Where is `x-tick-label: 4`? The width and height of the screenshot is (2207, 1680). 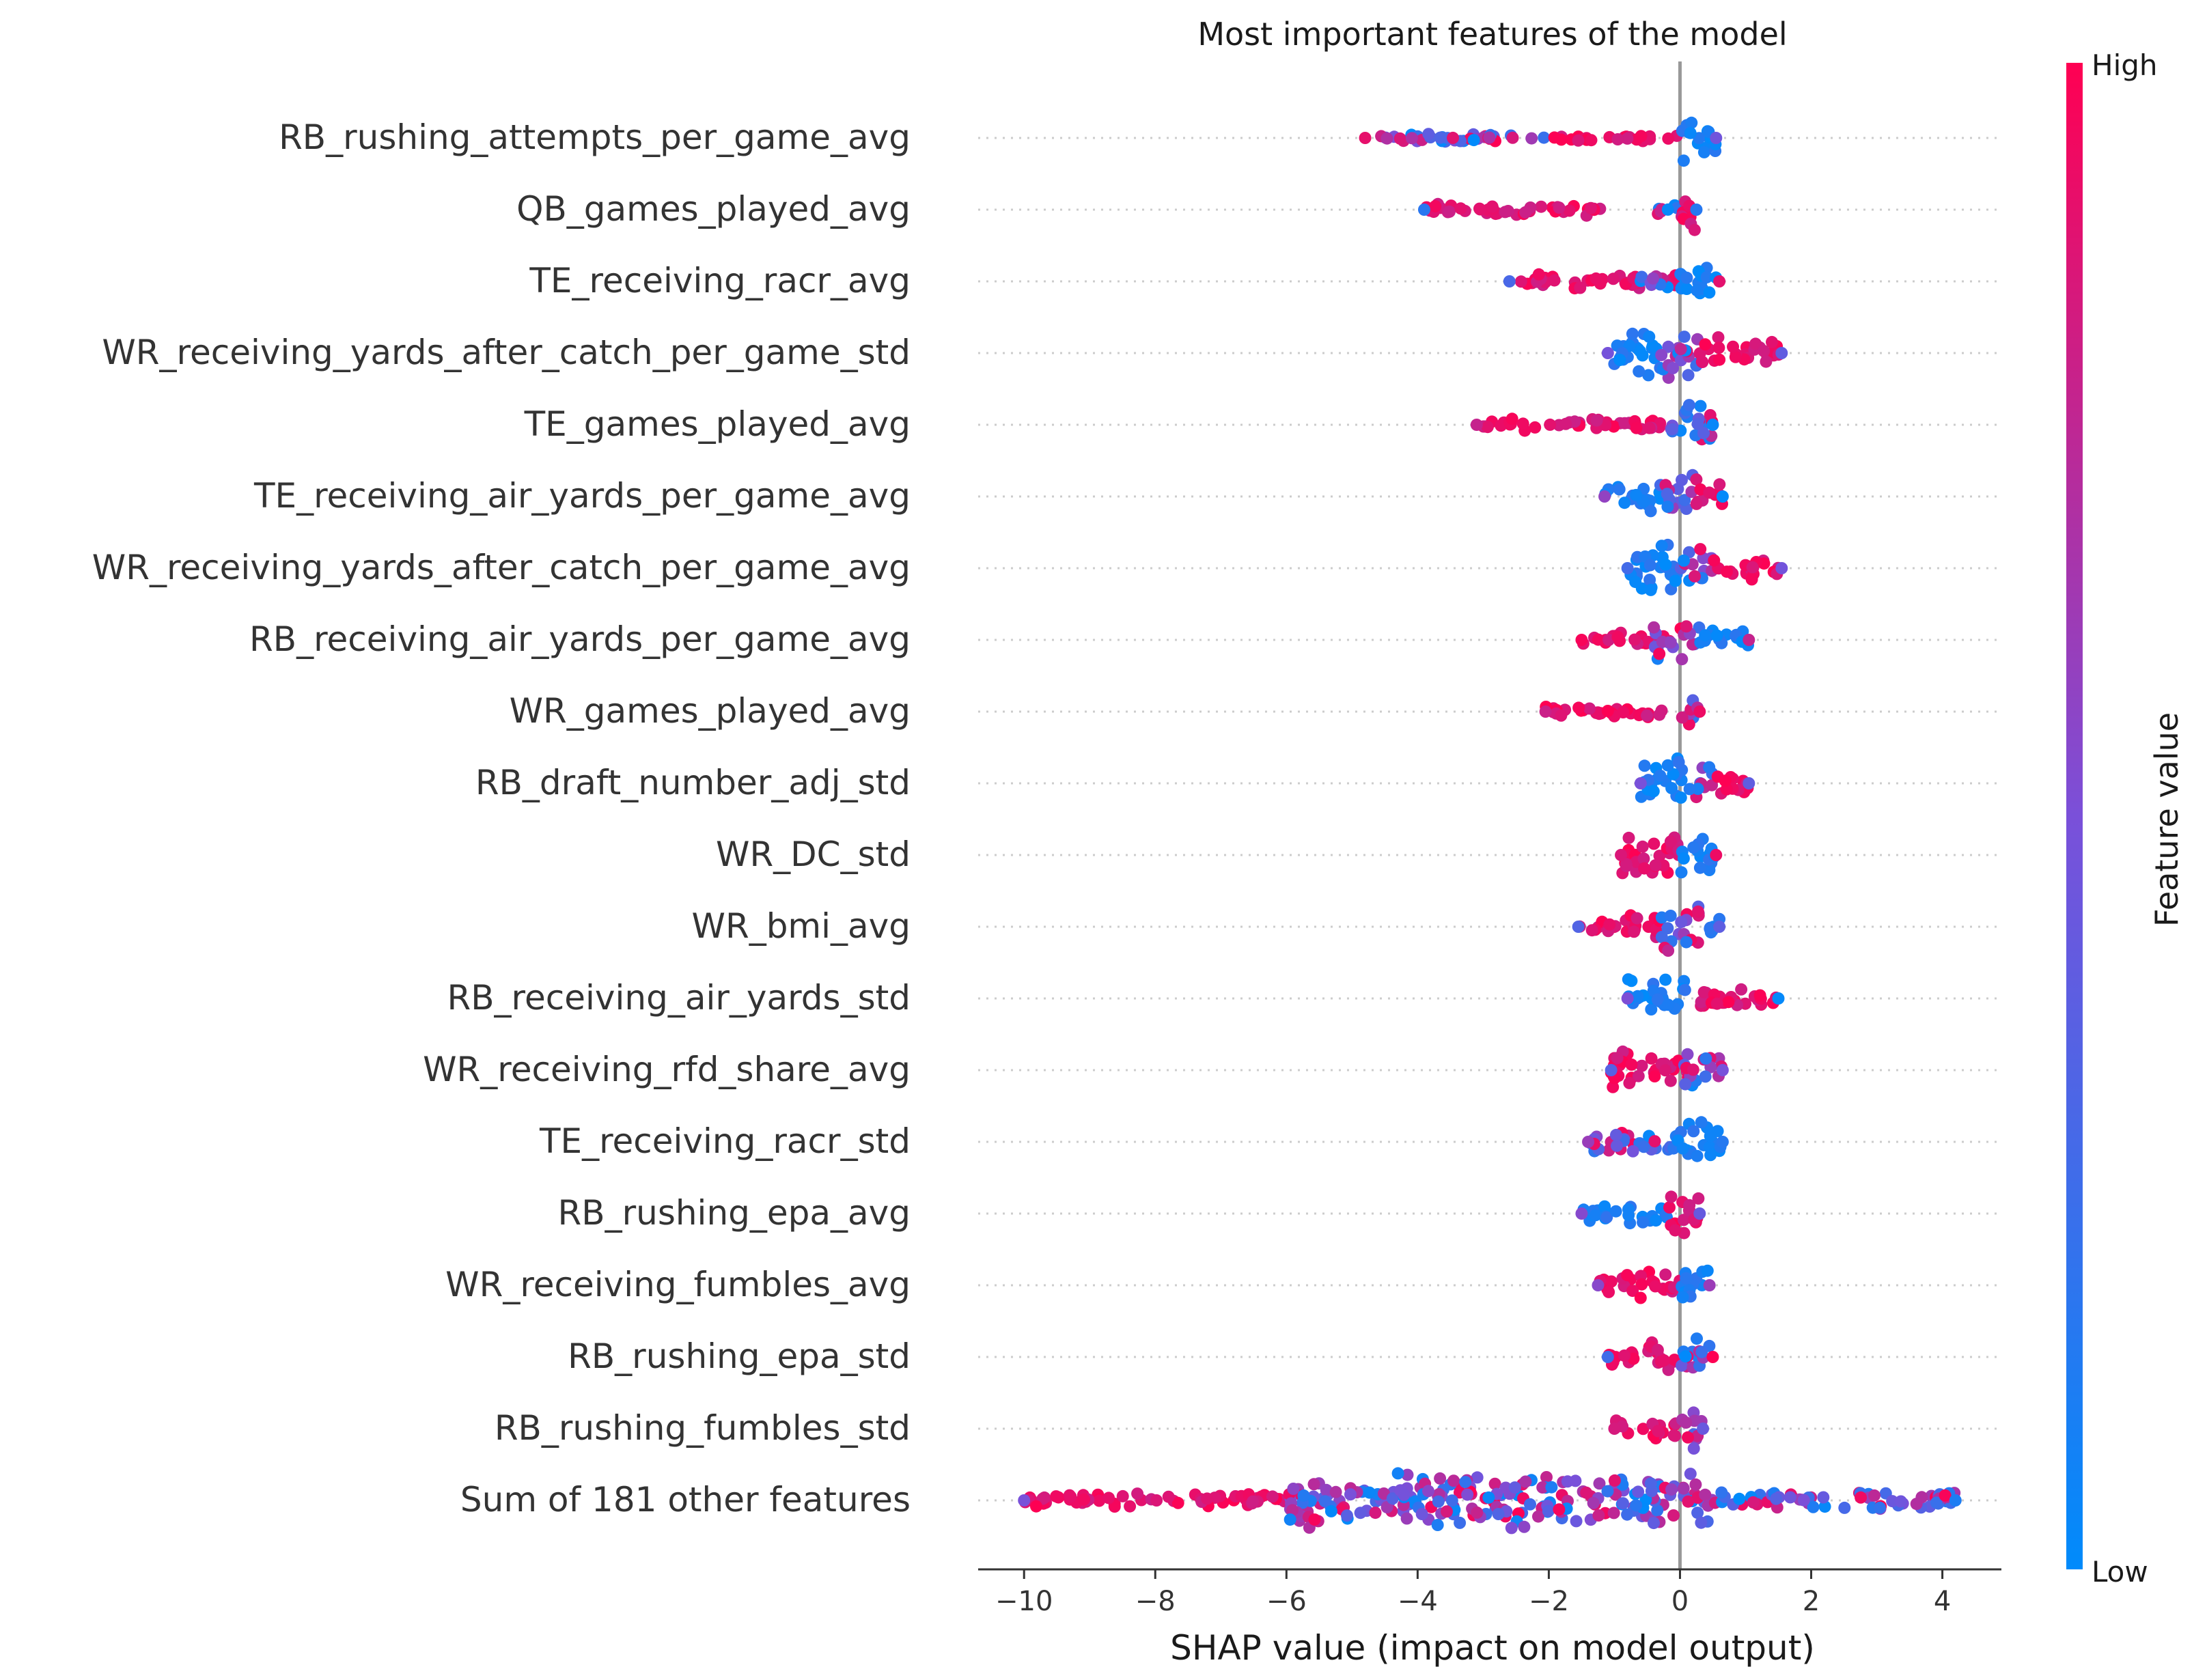 x-tick-label: 4 is located at coordinates (1942, 1601).